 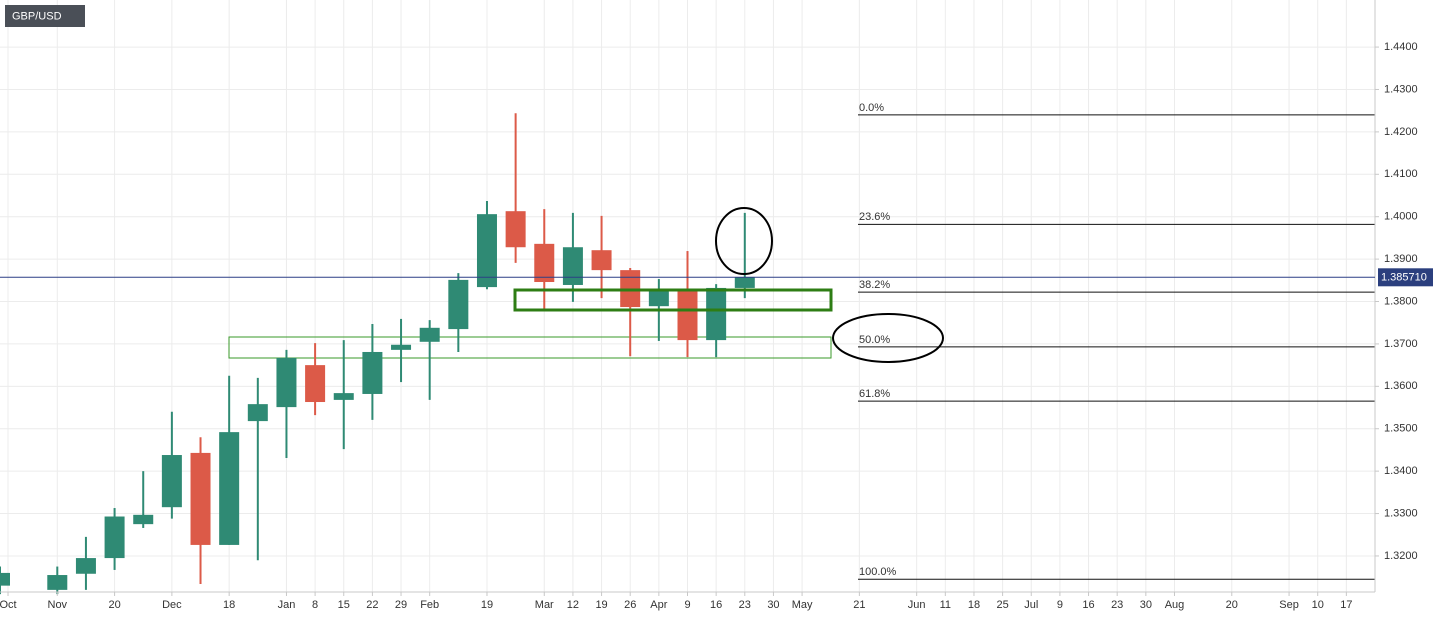 What do you see at coordinates (878, 572) in the screenshot?
I see `fib-label: 100.0%` at bounding box center [878, 572].